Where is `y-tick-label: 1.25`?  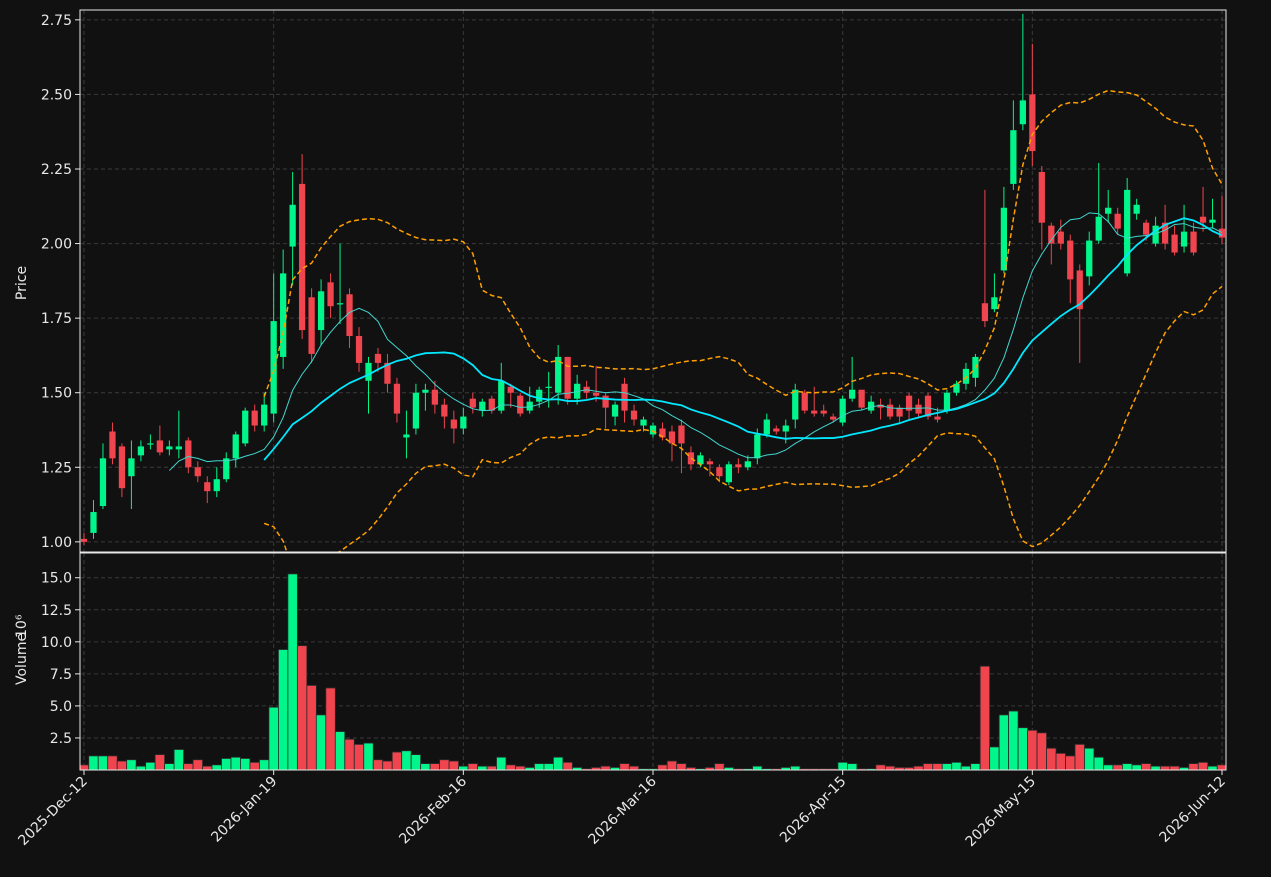 y-tick-label: 1.25 is located at coordinates (56, 468).